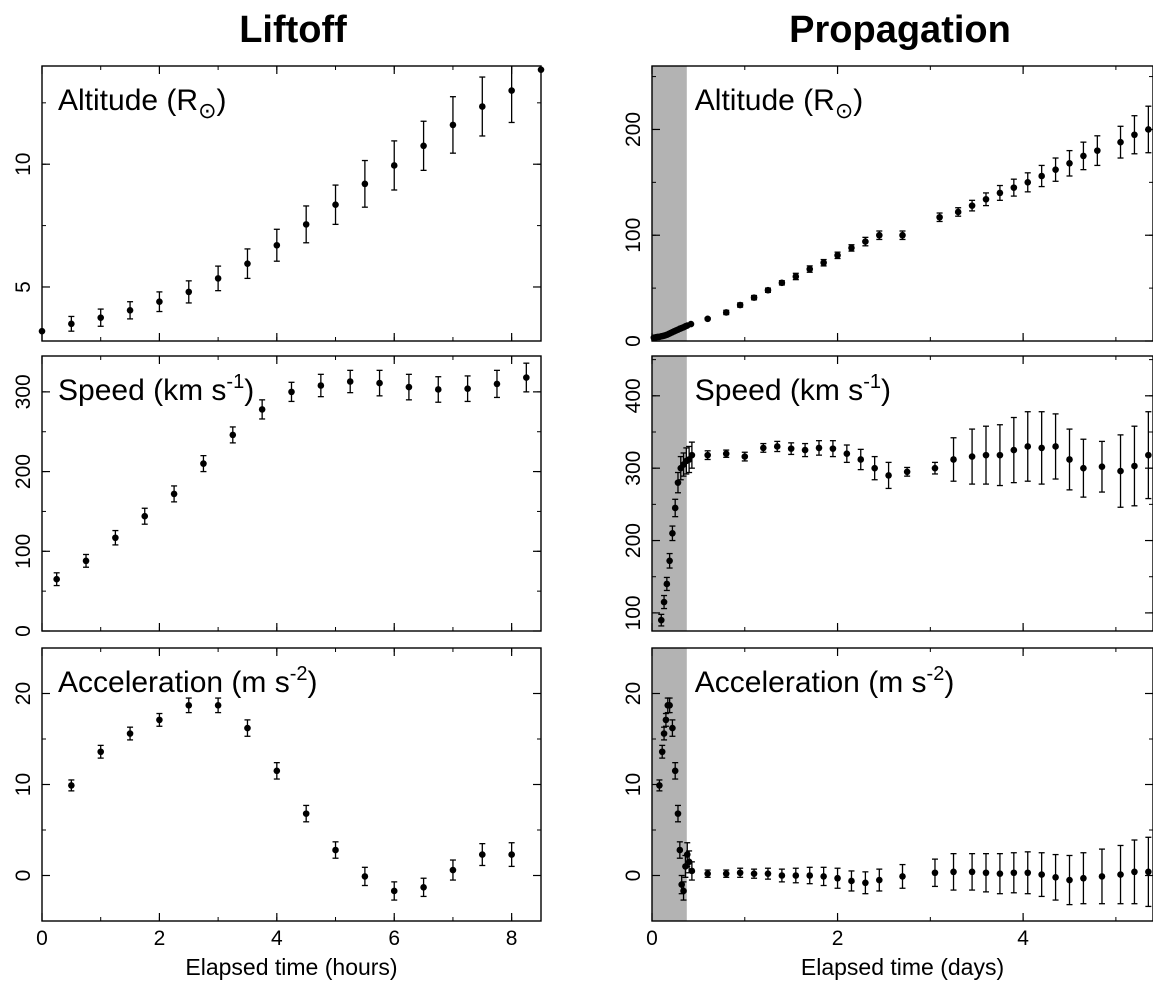 The width and height of the screenshot is (1153, 1001). What do you see at coordinates (793, 389) in the screenshot?
I see `propagation-speed-label: Speed (km s-1)` at bounding box center [793, 389].